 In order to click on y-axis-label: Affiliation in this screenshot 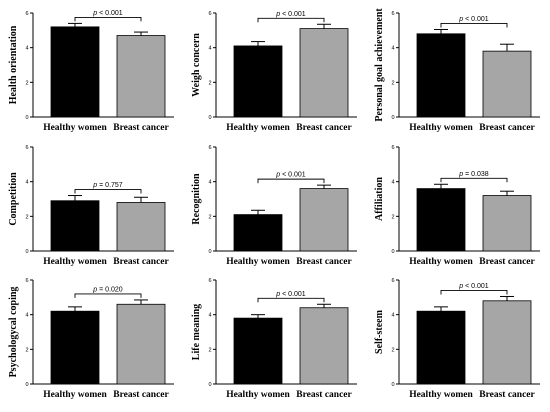, I will do `click(379, 199)`.